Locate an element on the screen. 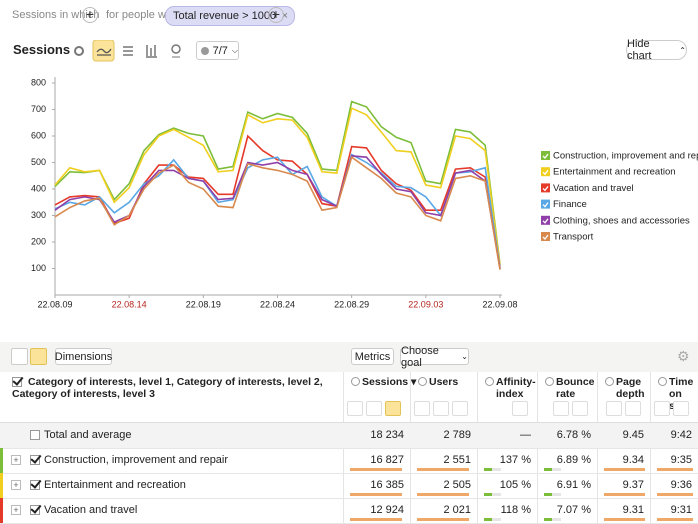 Image resolution: width=698 pixels, height=524 pixels. row-label: Vacation and travel is located at coordinates (90, 510).